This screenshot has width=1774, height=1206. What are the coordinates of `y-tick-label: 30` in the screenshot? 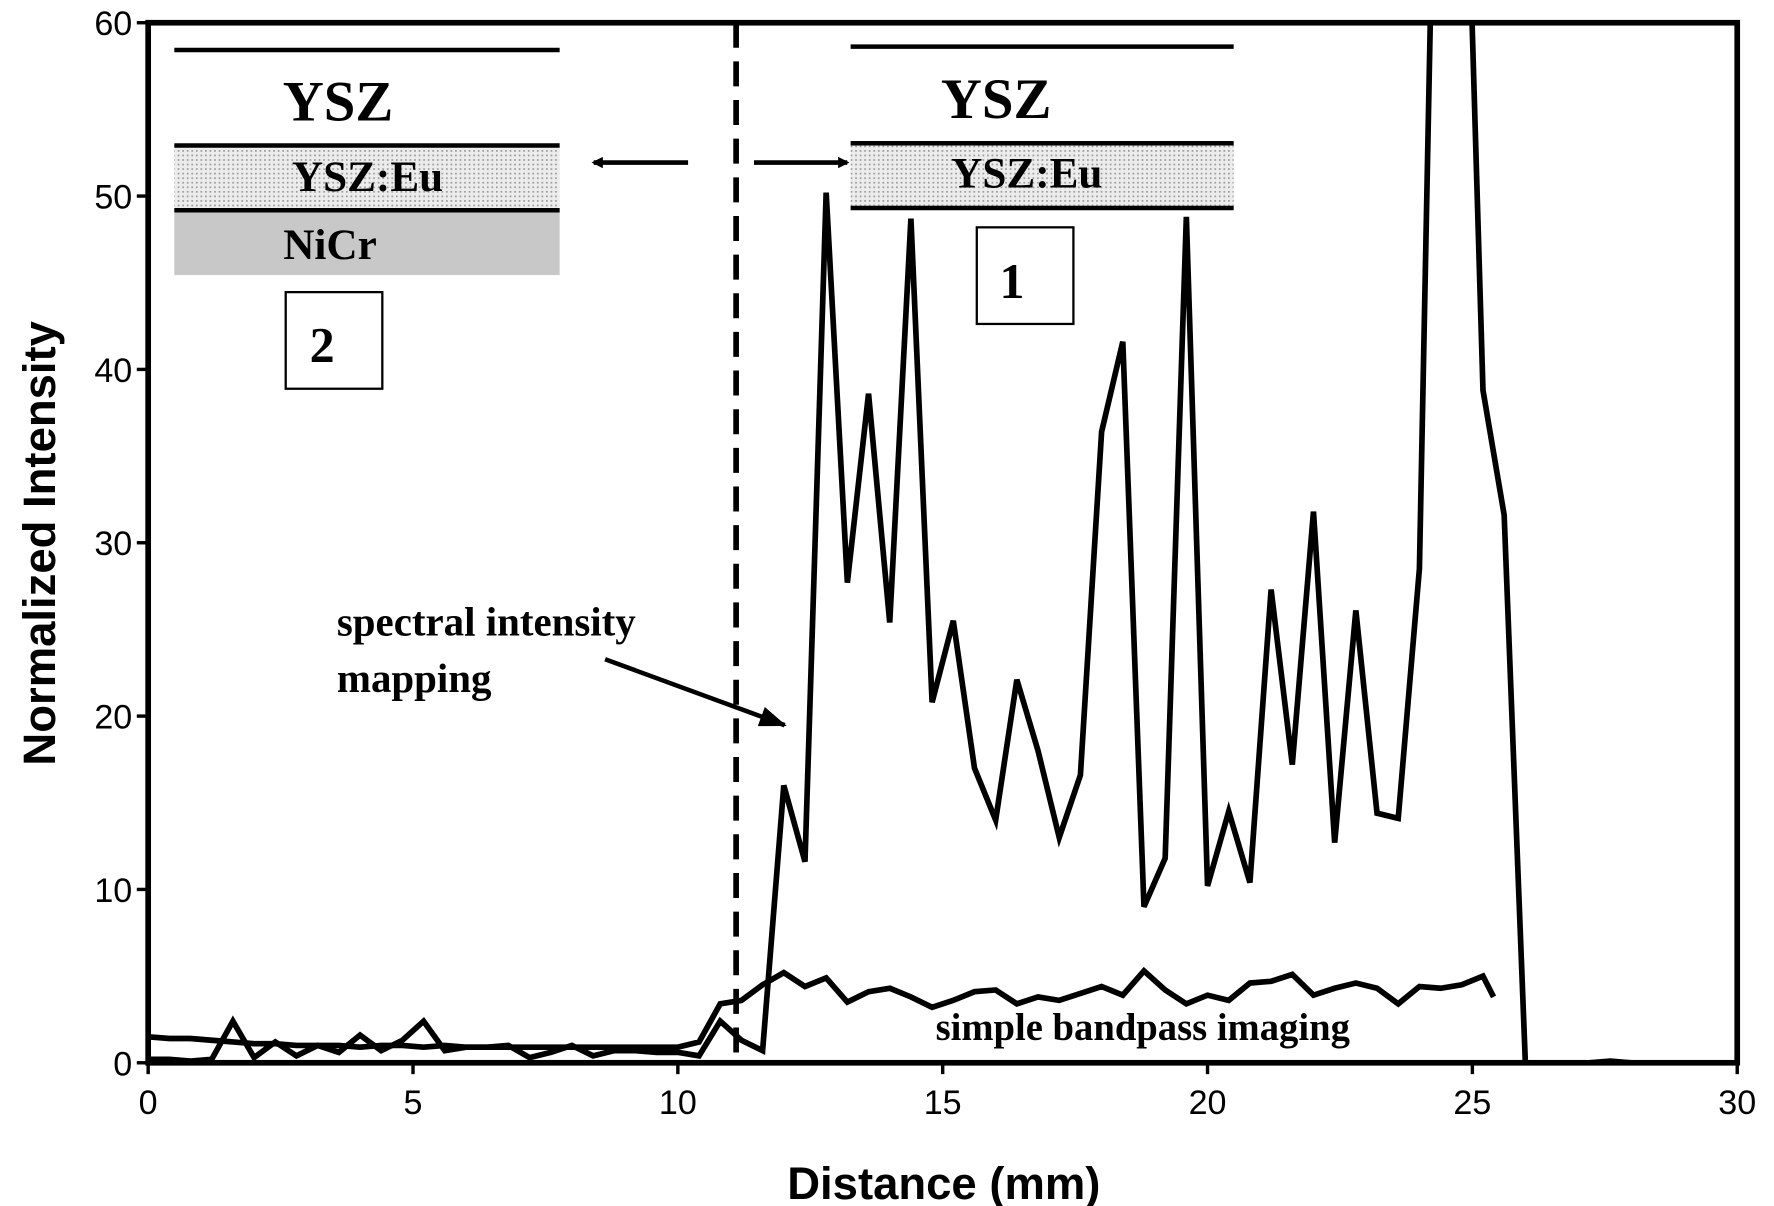 It's located at (113, 544).